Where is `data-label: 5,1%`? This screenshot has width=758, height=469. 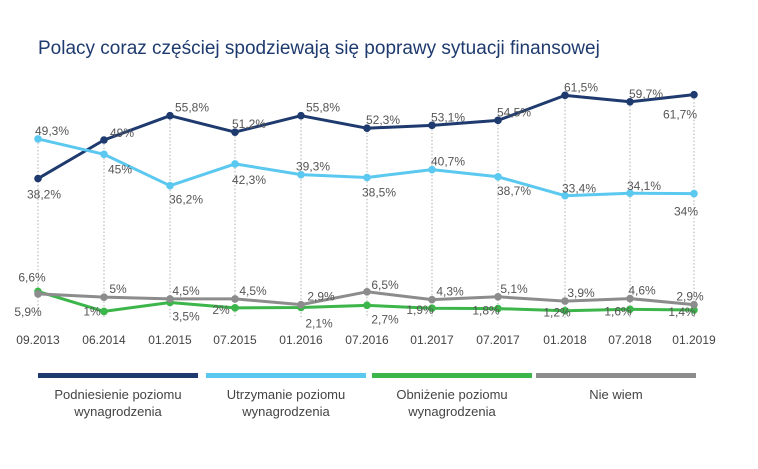
data-label: 5,1% is located at coordinates (514, 289).